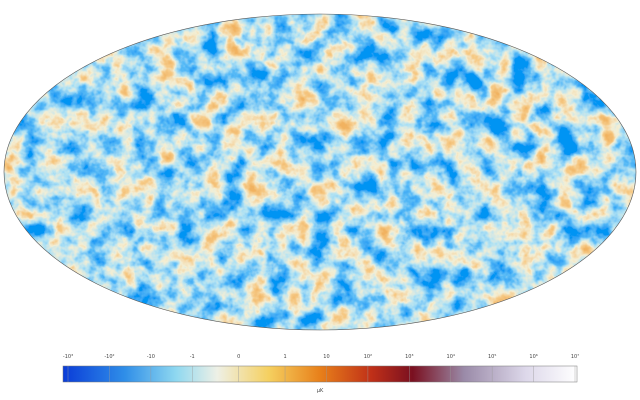 This screenshot has height=400, width=640. What do you see at coordinates (192, 357) in the screenshot?
I see `colorbar-tick-label: -1` at bounding box center [192, 357].